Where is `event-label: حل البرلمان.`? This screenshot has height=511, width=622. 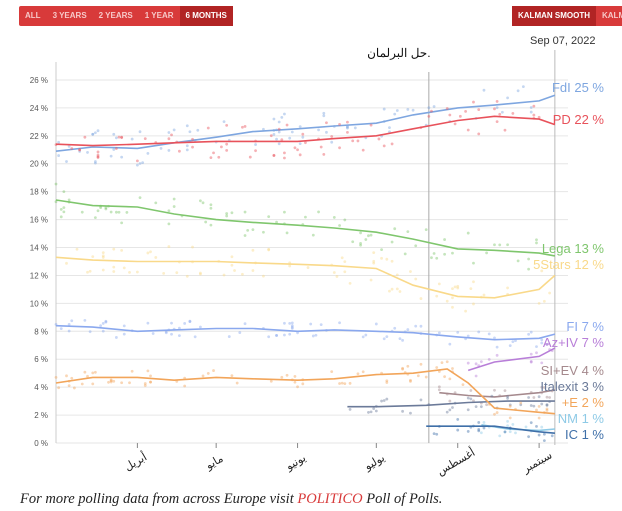 event-label: حل البرلمان. is located at coordinates (398, 53).